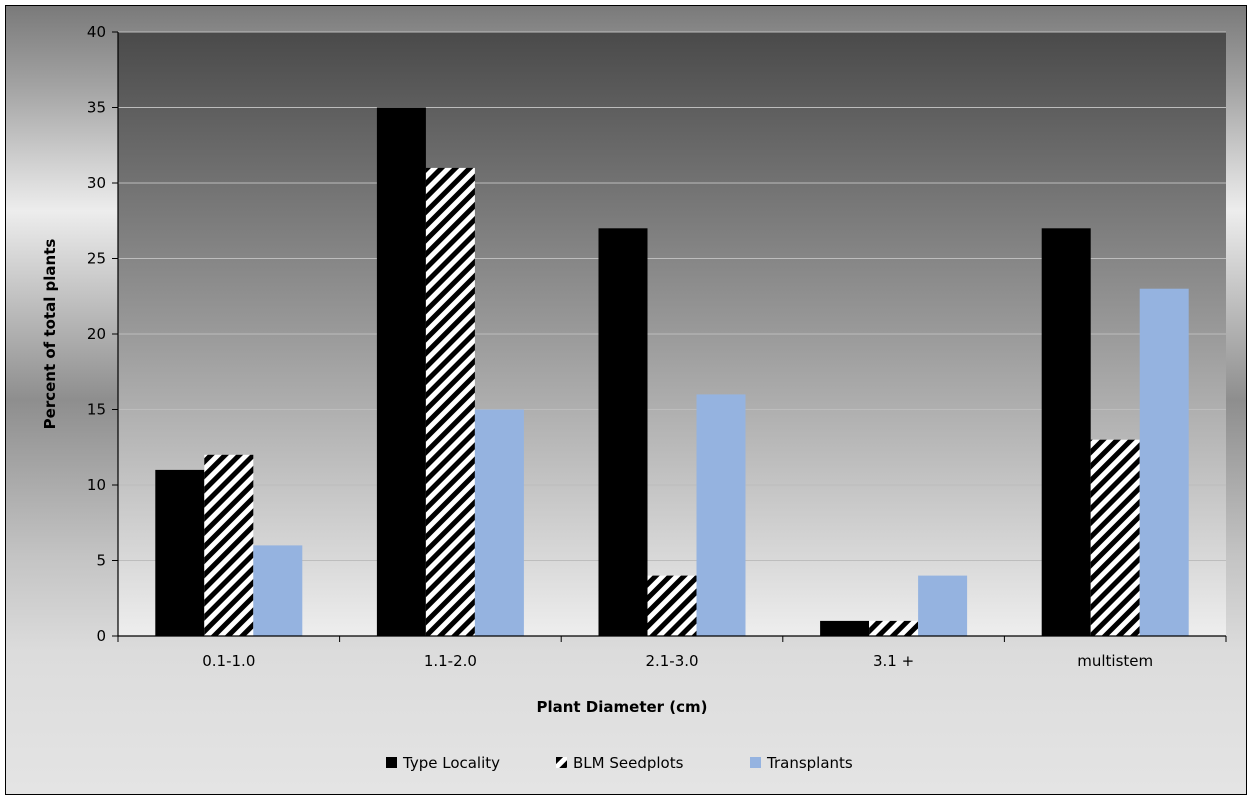  I want to click on legend-swatch-type-locality, so click(391, 762).